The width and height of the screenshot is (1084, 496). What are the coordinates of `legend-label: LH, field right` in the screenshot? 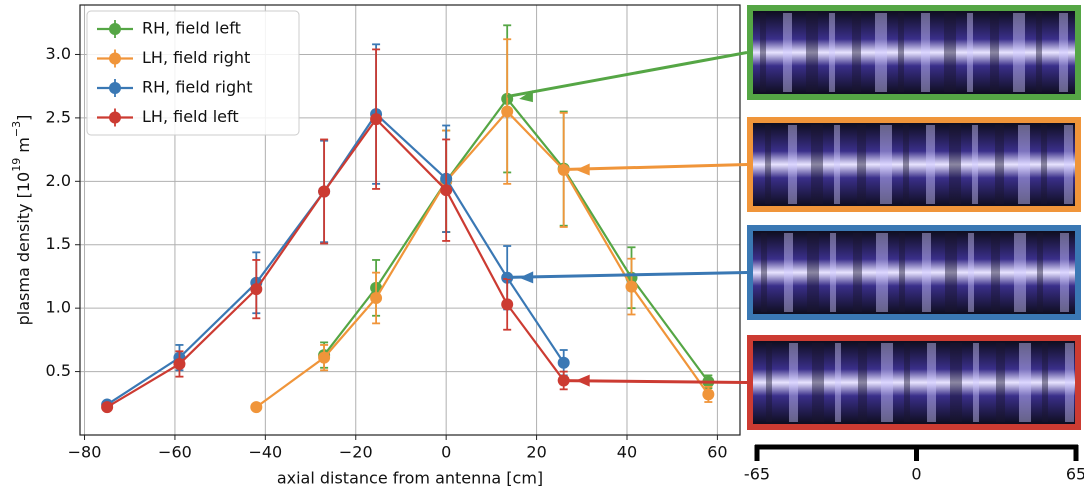 It's located at (196, 57).